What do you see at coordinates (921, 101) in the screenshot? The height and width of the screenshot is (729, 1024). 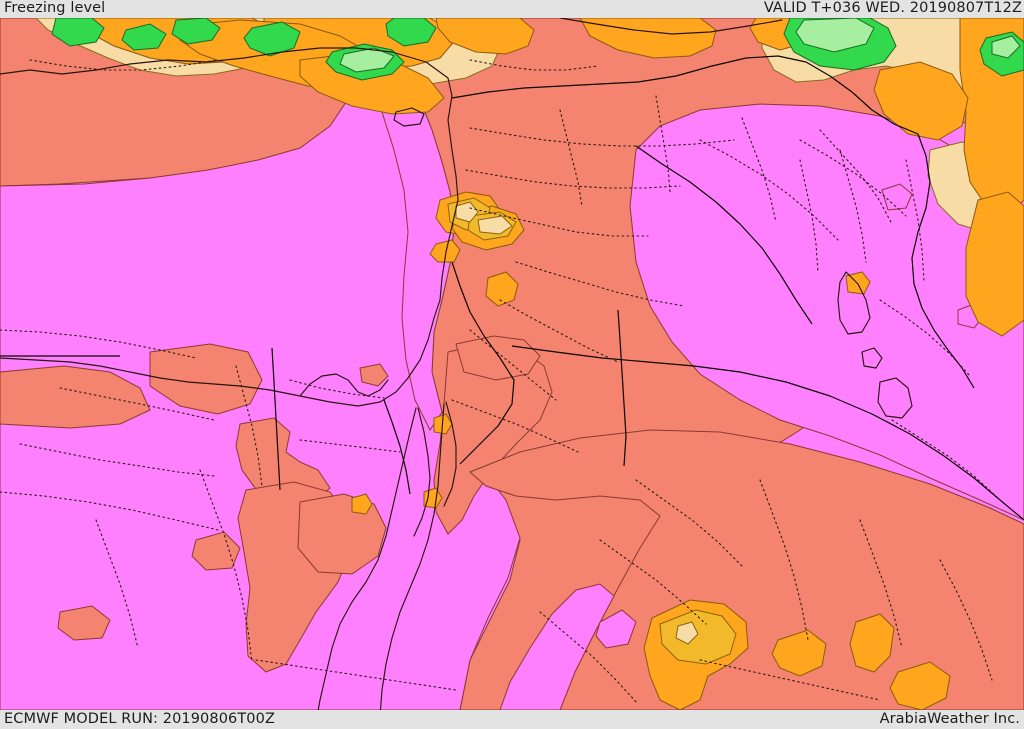 I see `orange-region-caucasus-s` at bounding box center [921, 101].